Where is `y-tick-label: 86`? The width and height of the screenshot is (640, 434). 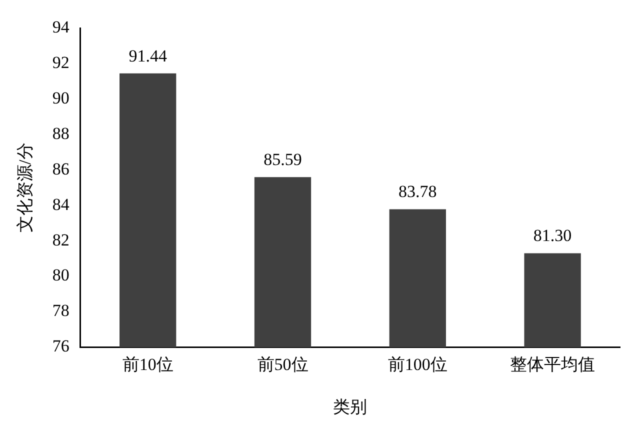
y-tick-label: 86 is located at coordinates (61, 168).